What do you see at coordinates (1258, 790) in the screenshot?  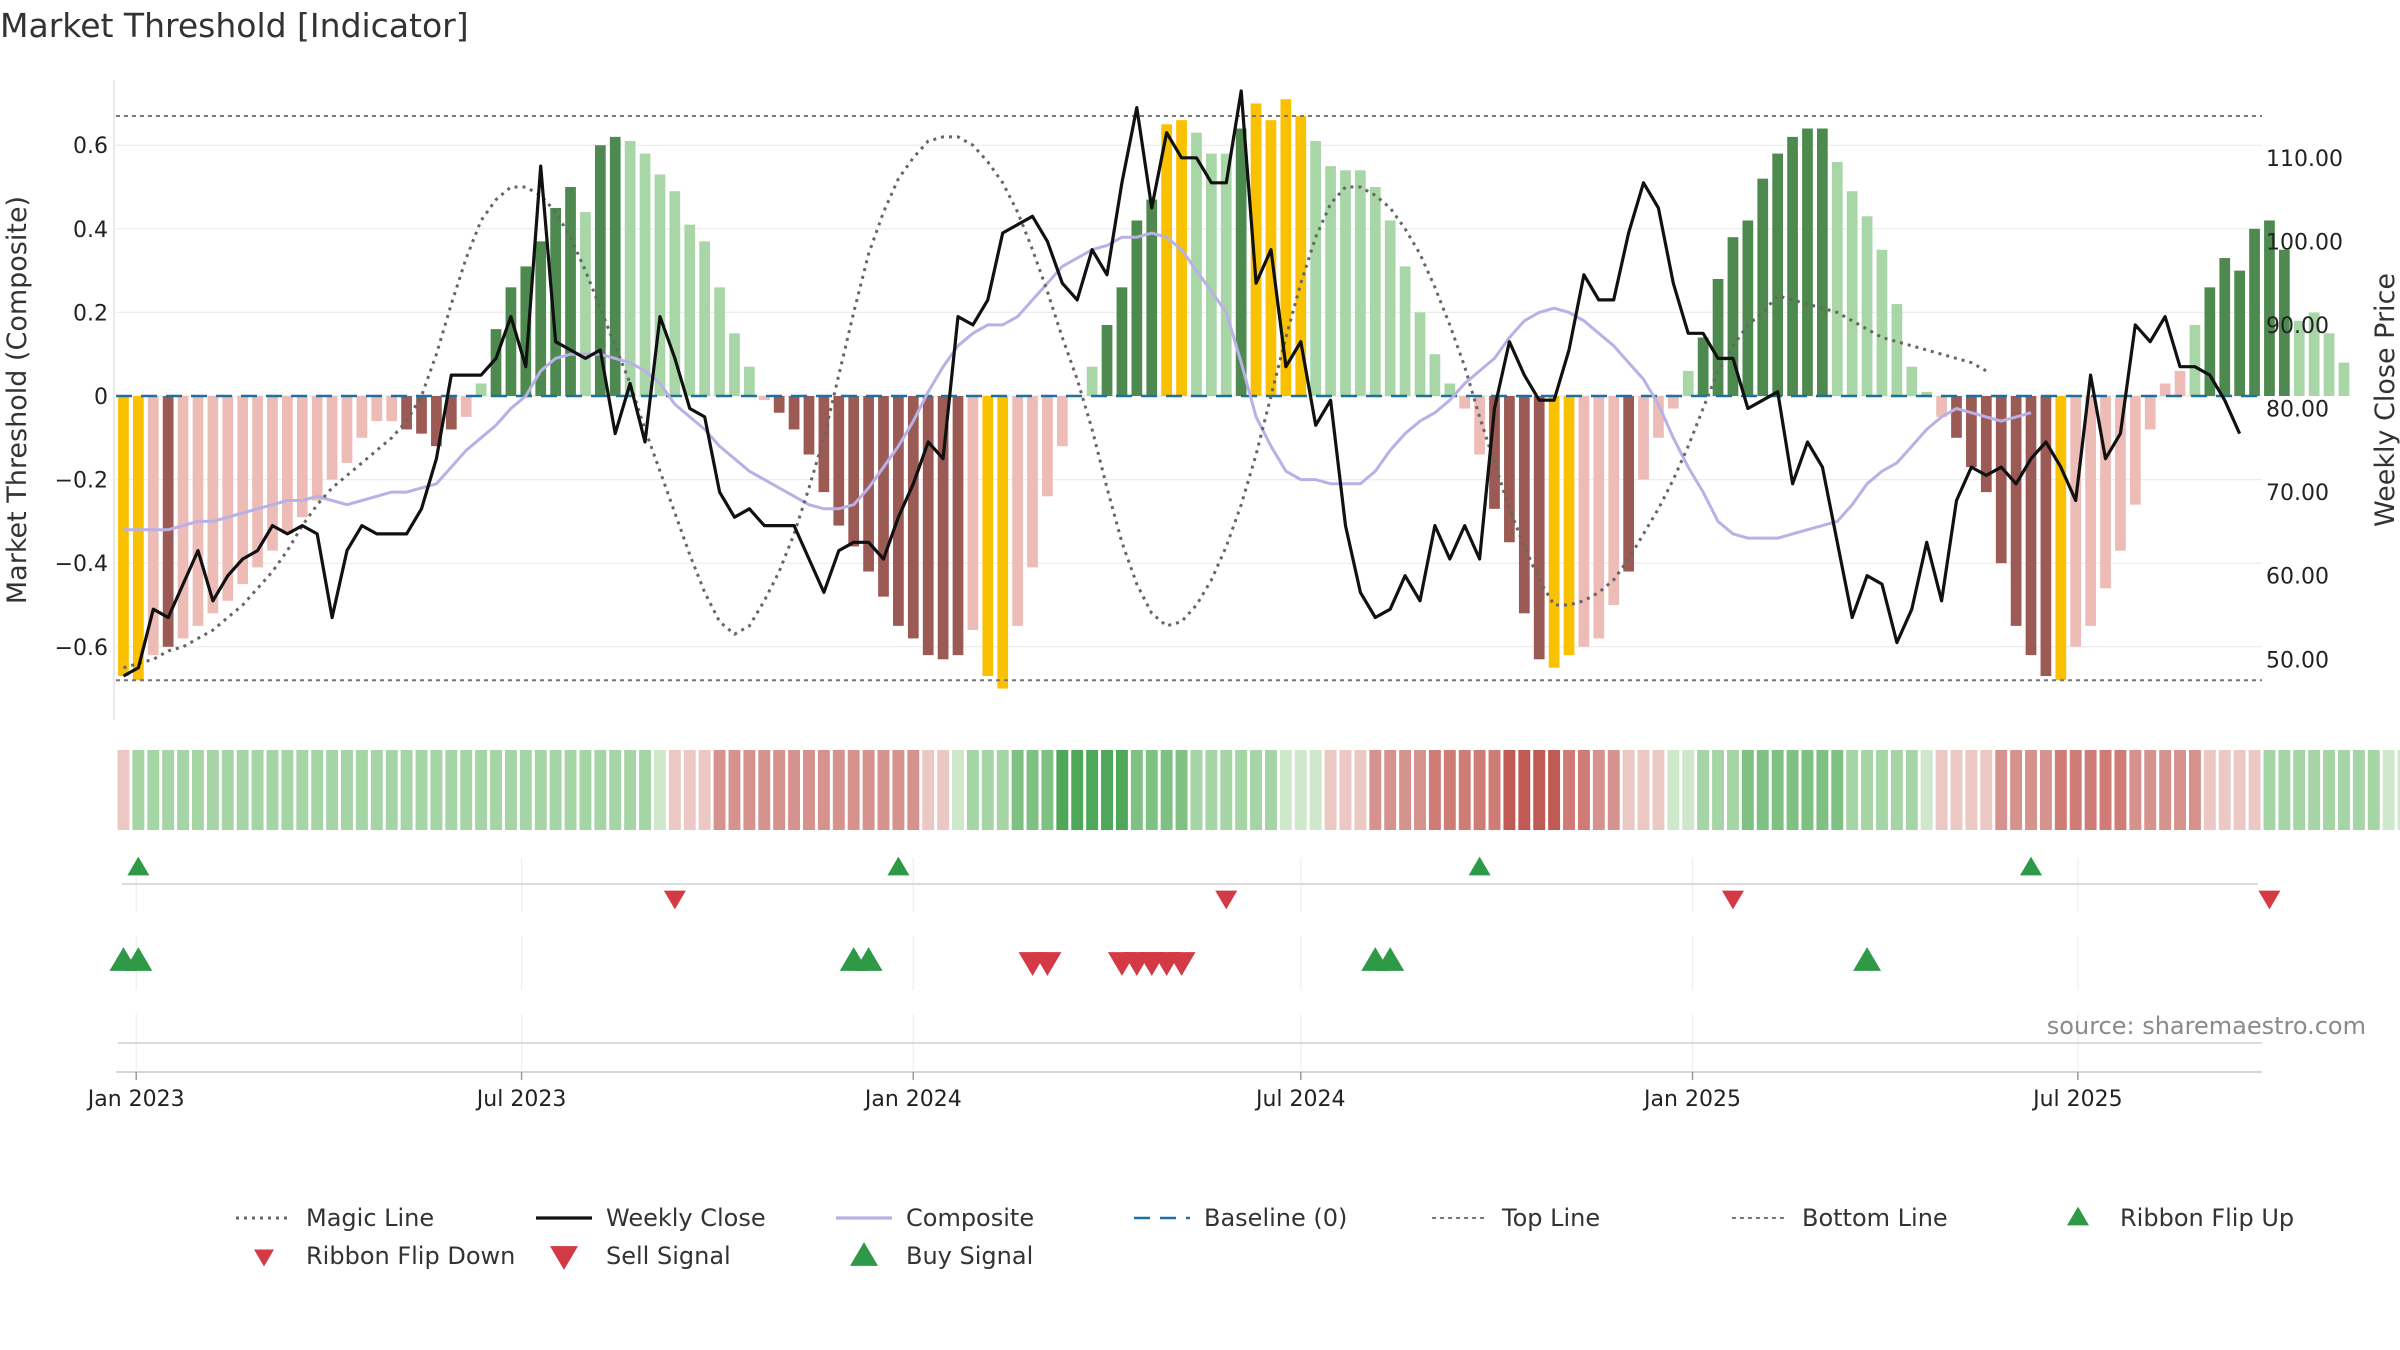 I see `ribbon-layer` at bounding box center [1258, 790].